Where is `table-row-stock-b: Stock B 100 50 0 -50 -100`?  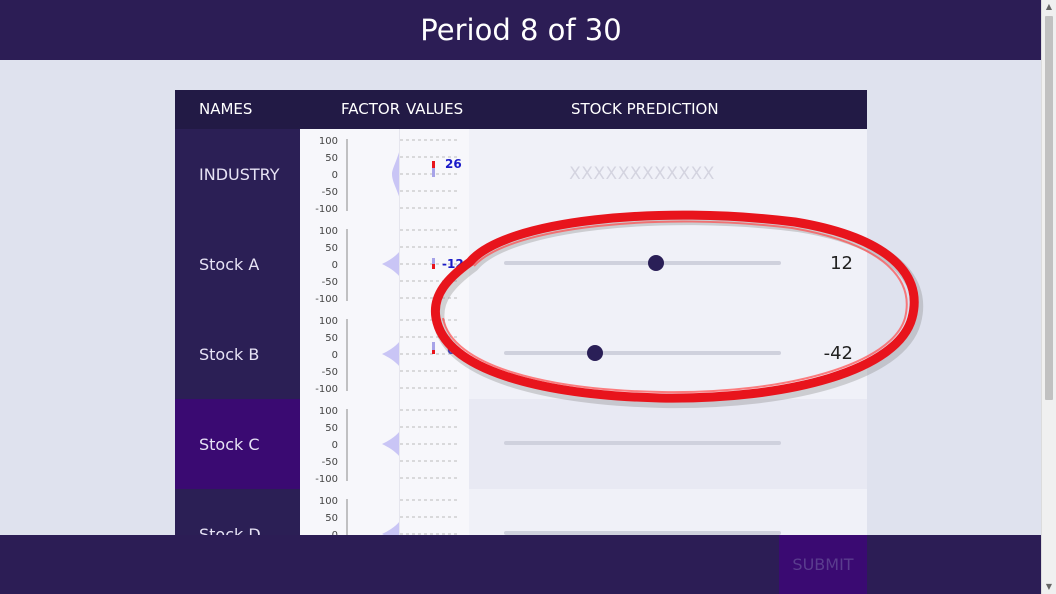
table-row-stock-b: Stock B 100 50 0 -50 -100 is located at coordinates (521, 354).